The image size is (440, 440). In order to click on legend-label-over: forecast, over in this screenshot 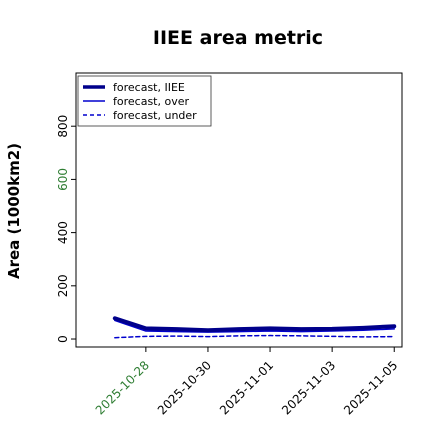, I will do `click(151, 101)`.